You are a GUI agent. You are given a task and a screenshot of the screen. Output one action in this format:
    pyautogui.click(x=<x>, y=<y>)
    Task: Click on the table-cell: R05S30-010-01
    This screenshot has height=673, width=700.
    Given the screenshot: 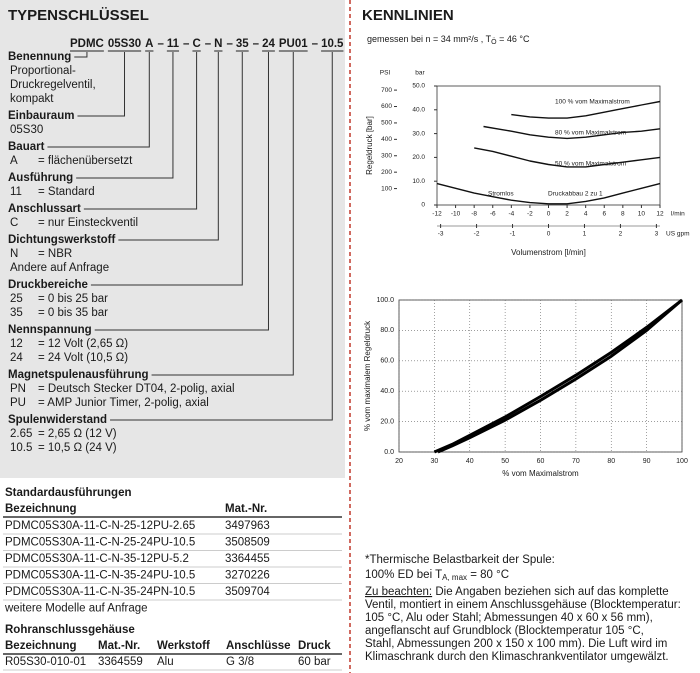 What is the action you would take?
    pyautogui.click(x=45, y=662)
    